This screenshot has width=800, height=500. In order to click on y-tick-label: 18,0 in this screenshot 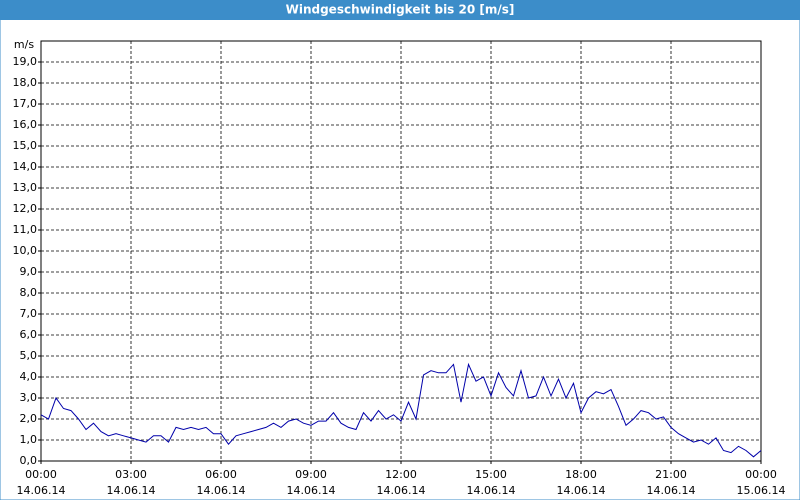, I will do `click(25, 82)`.